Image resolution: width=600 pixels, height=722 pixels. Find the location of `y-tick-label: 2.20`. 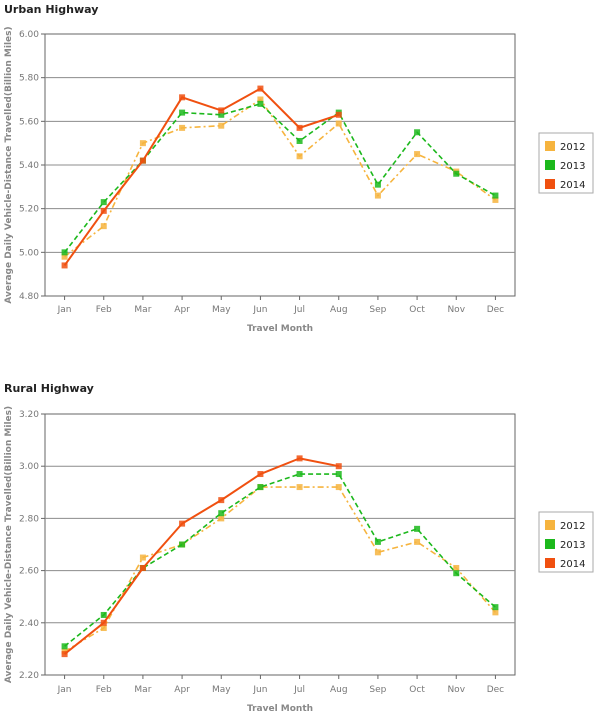

y-tick-label: 2.20 is located at coordinates (29, 676).